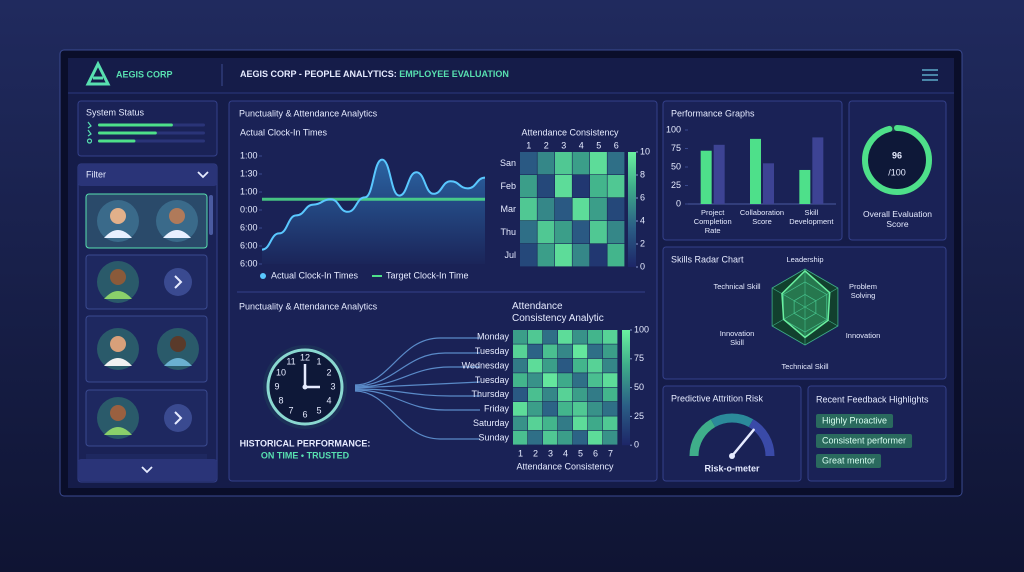  I want to click on radar-area, so click(806, 304).